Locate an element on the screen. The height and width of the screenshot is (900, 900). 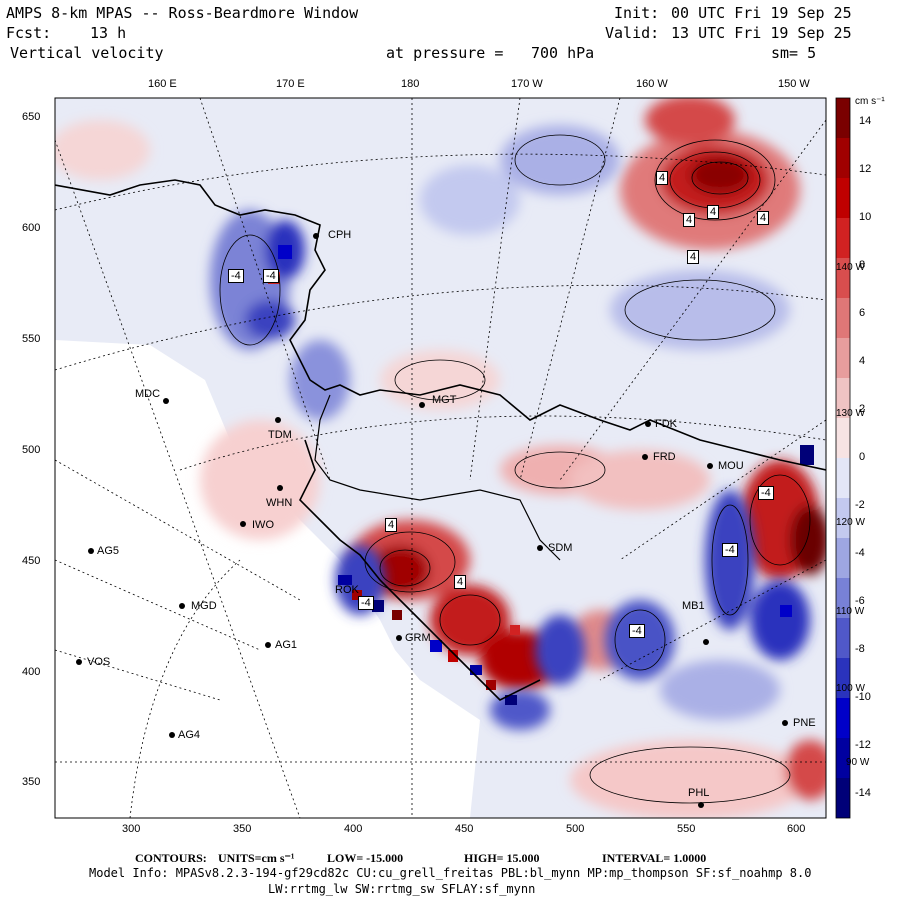
colorbar-units: cm s⁻¹ is located at coordinates (870, 101).